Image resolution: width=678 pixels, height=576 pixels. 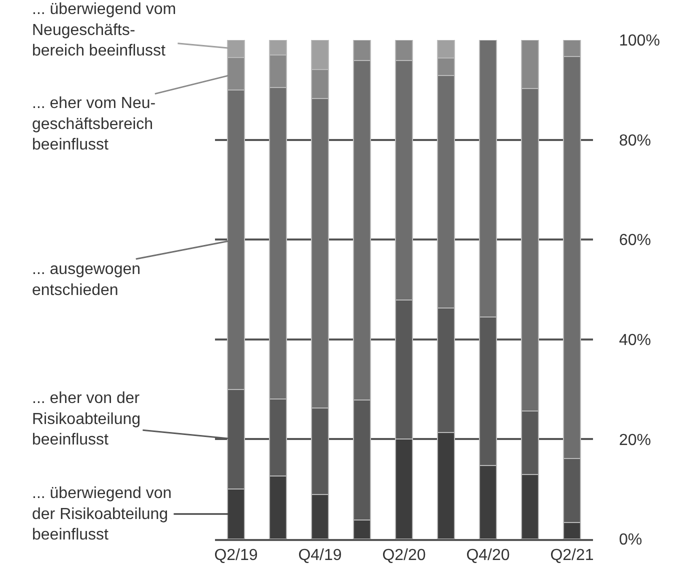 I want to click on text: ... eher vom Neu- geschäftsbereich beeinflusst, so click(x=94, y=124).